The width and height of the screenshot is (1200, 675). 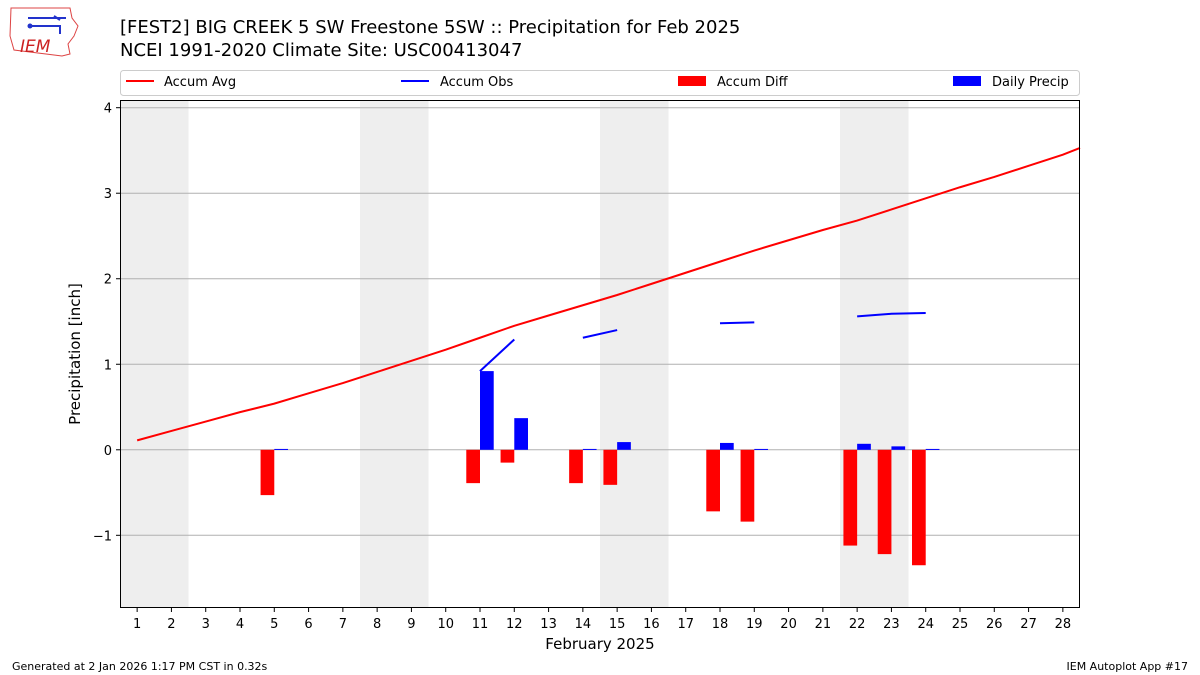 What do you see at coordinates (102, 536) in the screenshot?
I see `y-tick-label: −1` at bounding box center [102, 536].